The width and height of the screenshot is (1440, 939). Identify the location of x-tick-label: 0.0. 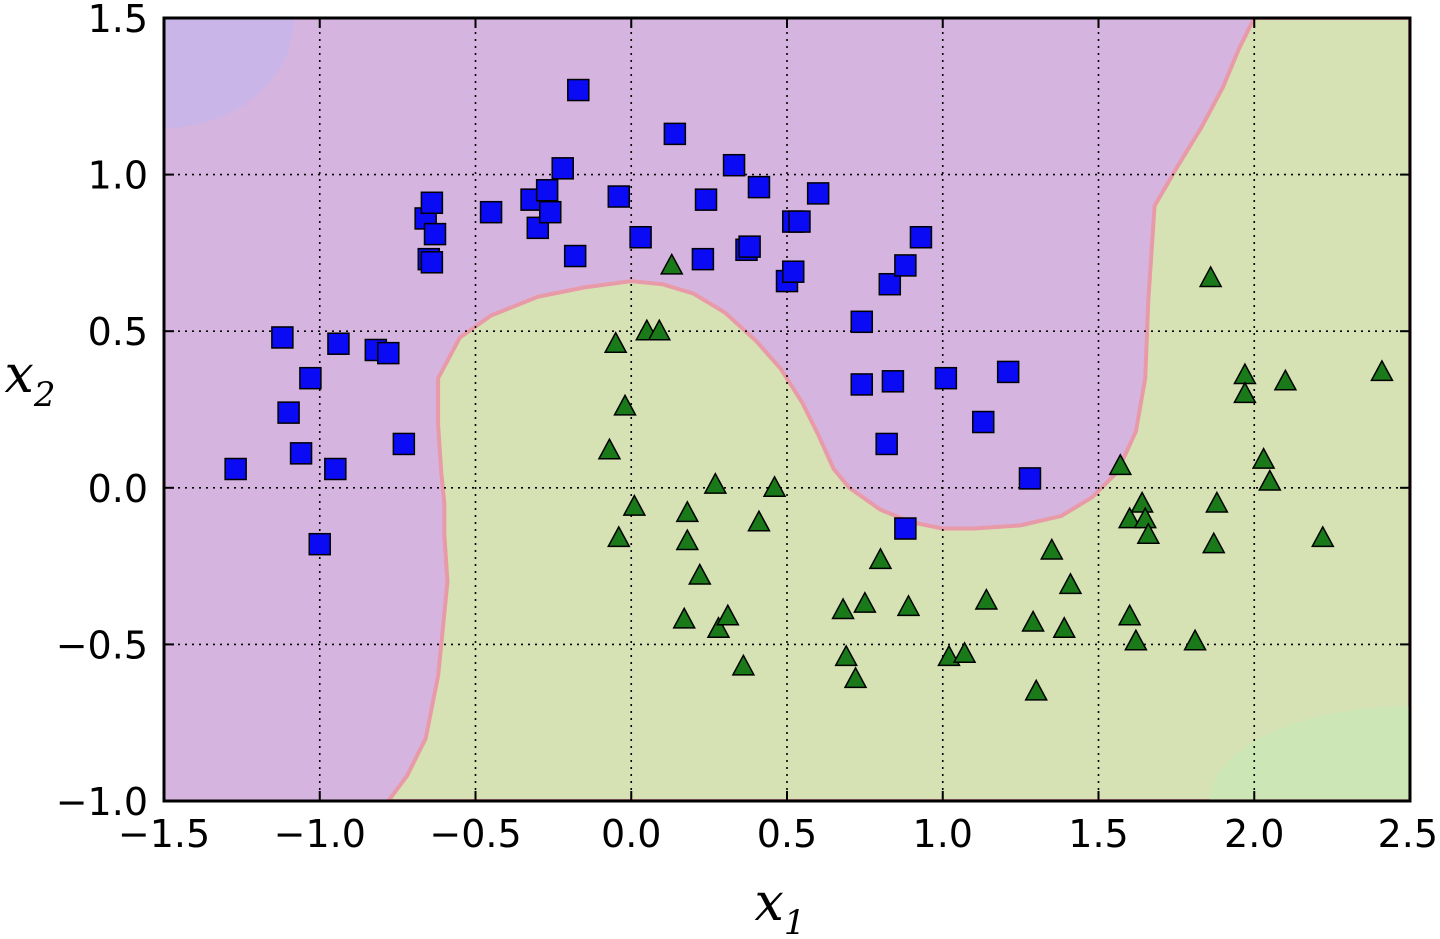
(631, 834).